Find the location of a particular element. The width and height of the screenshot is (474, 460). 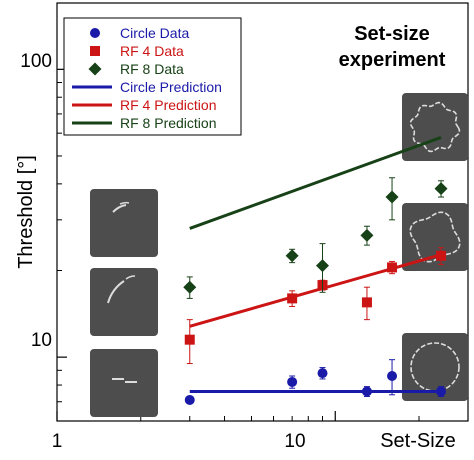

stimulus-single-element is located at coordinates (124, 223).